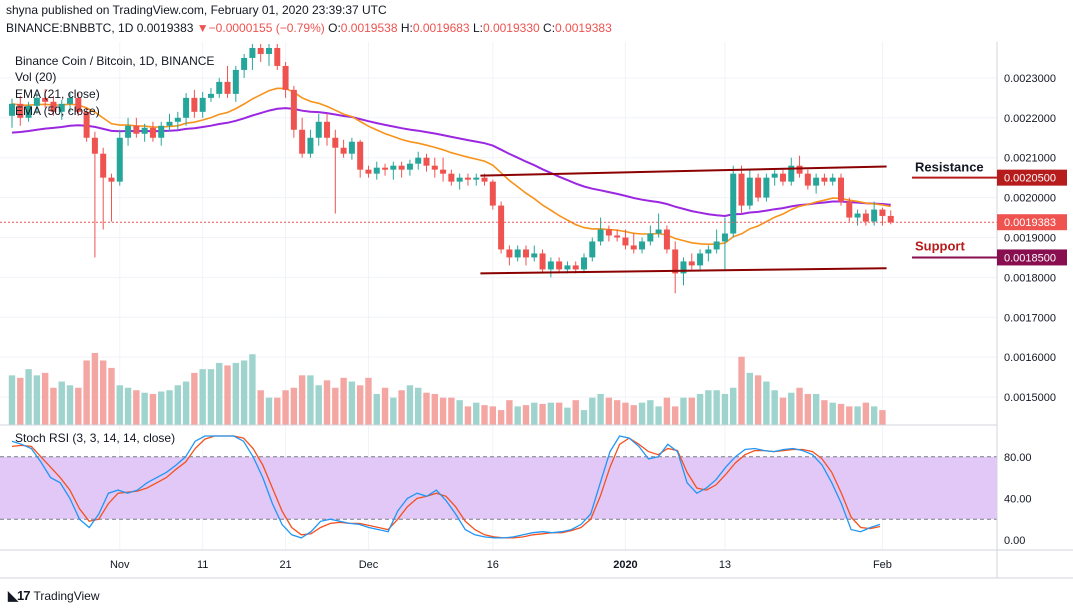 Image resolution: width=1073 pixels, height=615 pixels. I want to click on stoch-tick-label: 40.00, so click(1018, 499).